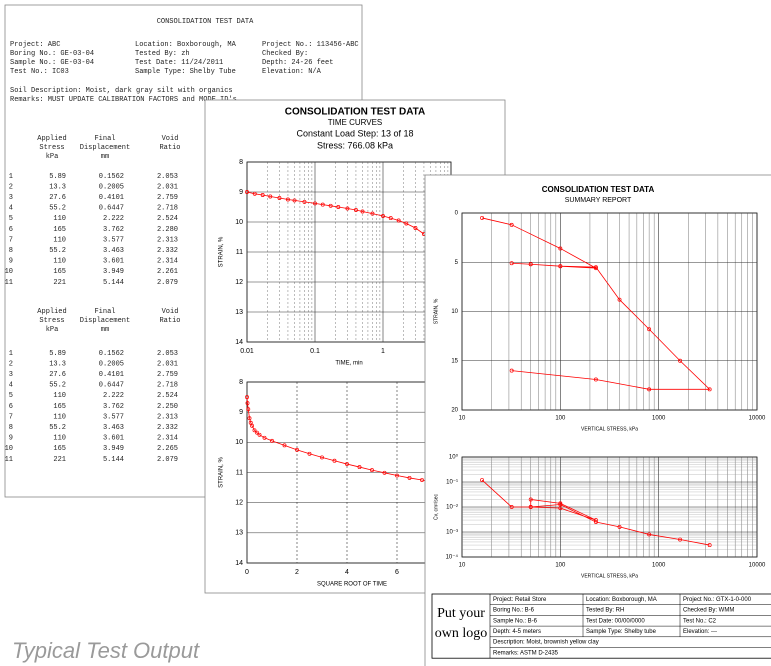 The image size is (771, 666). What do you see at coordinates (454, 411) in the screenshot?
I see `y-tick-label: 20` at bounding box center [454, 411].